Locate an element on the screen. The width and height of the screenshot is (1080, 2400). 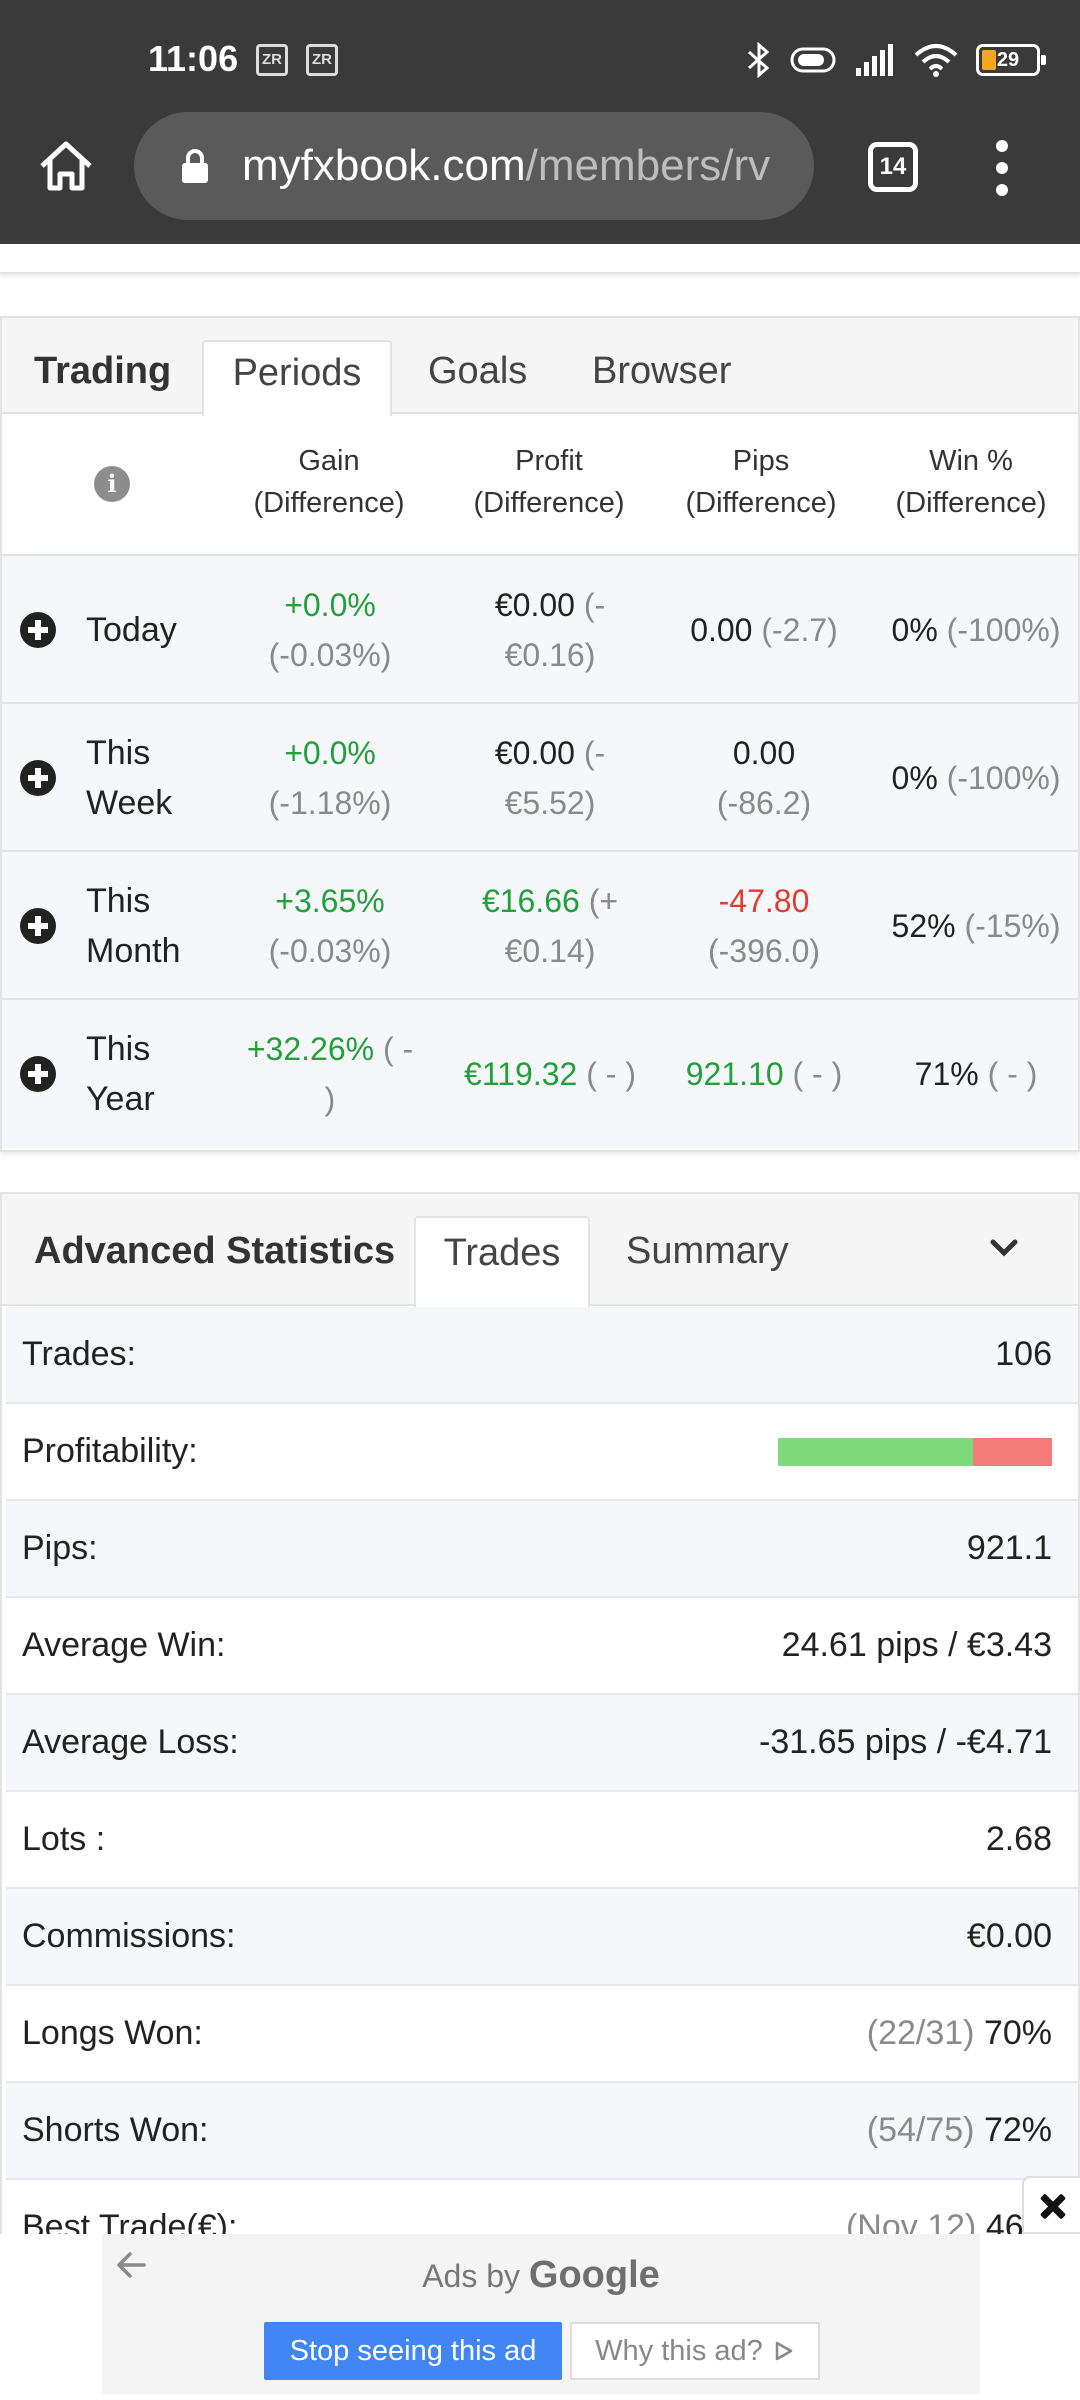
stat-row-commissions: Commissions: €0.00 is located at coordinates (542, 1937).